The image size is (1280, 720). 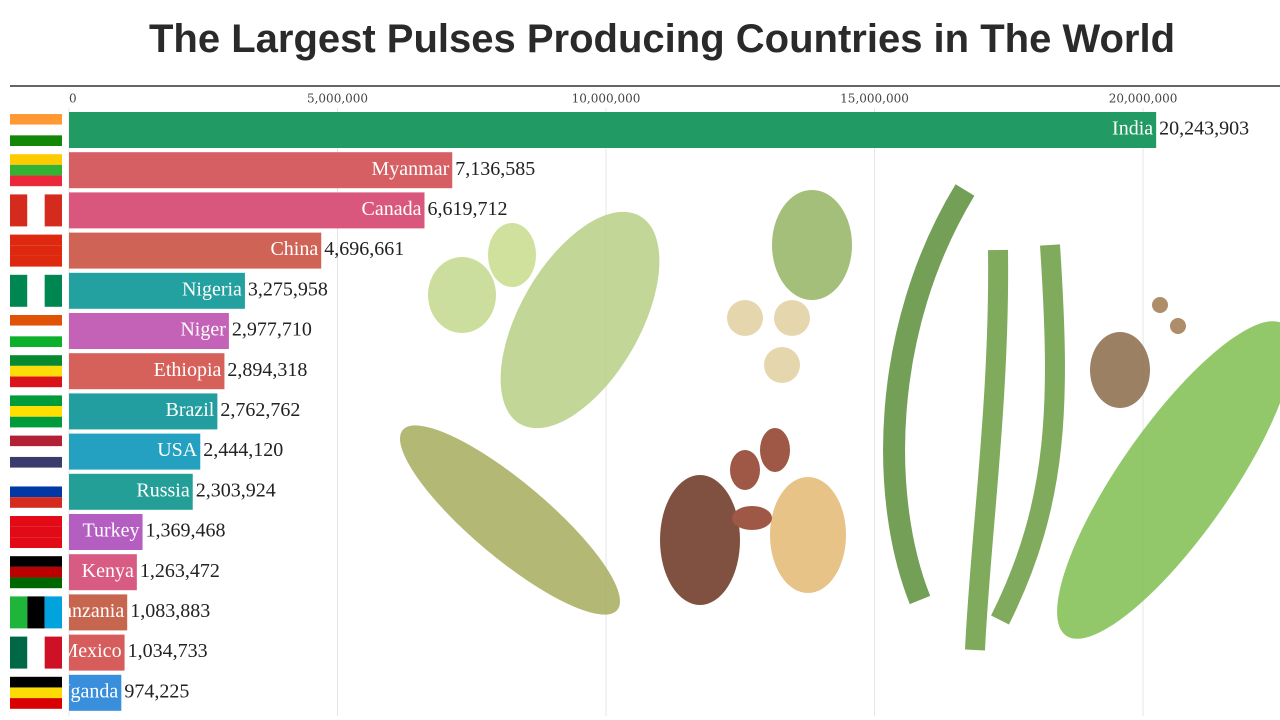 I want to click on category-label: Uganda, so click(x=87, y=691).